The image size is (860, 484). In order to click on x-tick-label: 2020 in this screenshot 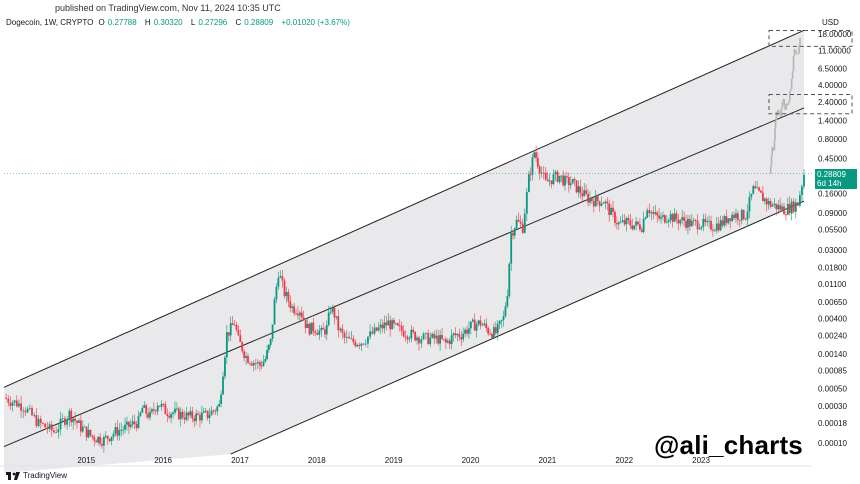, I will do `click(471, 460)`.